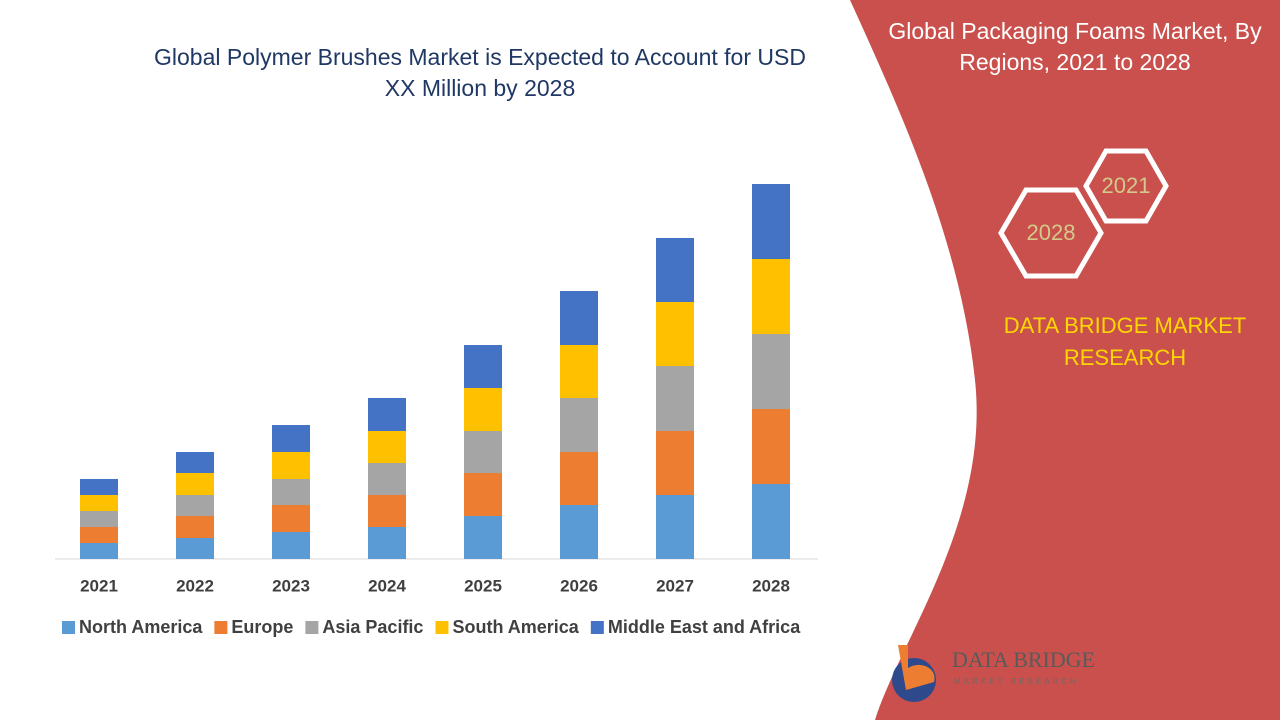  I want to click on x-tick-label: 2022, so click(195, 585).